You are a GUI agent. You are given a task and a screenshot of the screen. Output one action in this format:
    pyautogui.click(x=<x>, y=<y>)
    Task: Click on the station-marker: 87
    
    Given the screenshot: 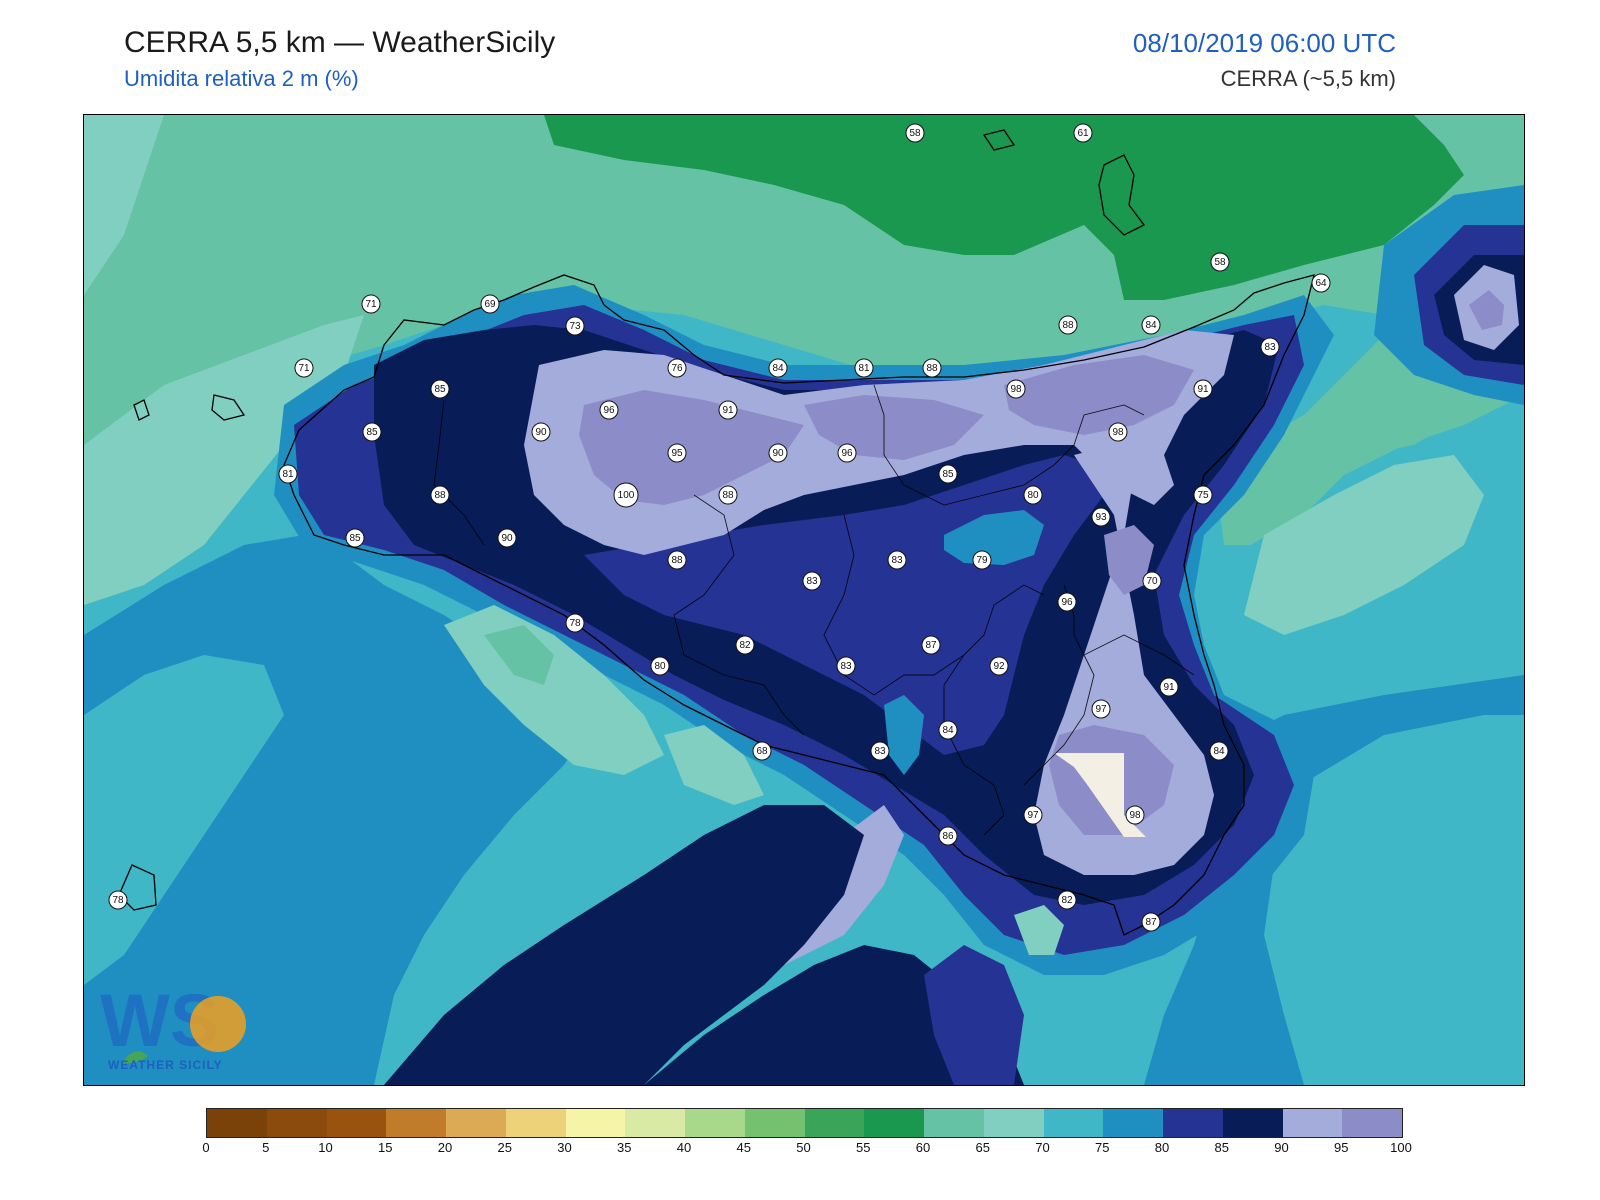 What is the action you would take?
    pyautogui.click(x=1151, y=922)
    